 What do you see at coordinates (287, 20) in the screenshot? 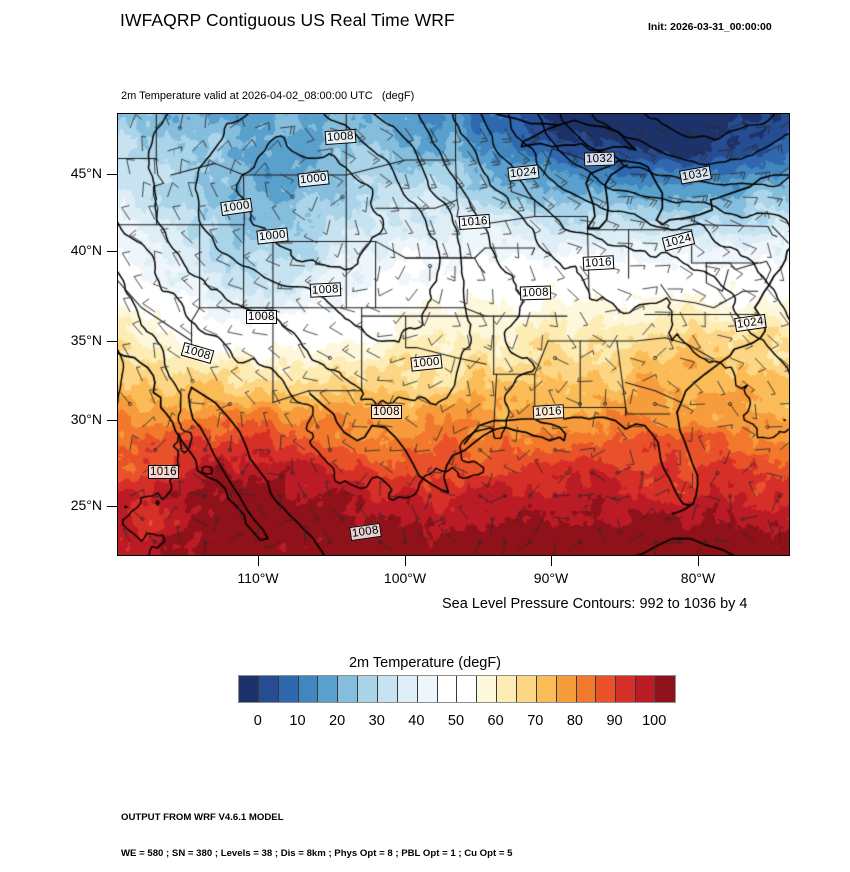
I see `page-title: IWFAQRP Contiguous US Real Time WRF` at bounding box center [287, 20].